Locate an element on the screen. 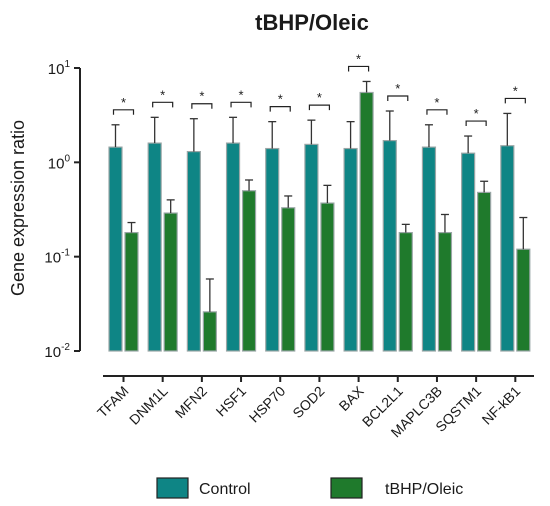 The height and width of the screenshot is (506, 550). x-tick-label: HSF1 is located at coordinates (231, 401).